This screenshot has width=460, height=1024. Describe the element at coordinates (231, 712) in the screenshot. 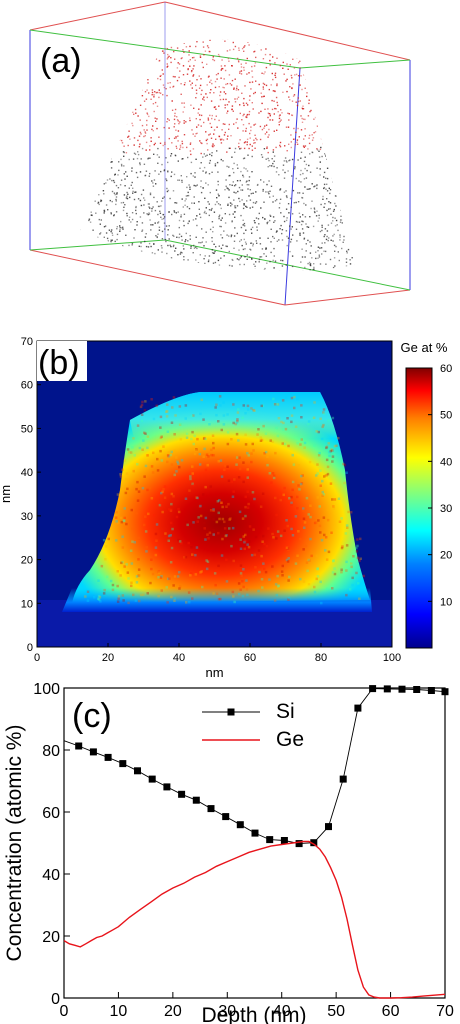

I see `legend-marker-si` at that location.